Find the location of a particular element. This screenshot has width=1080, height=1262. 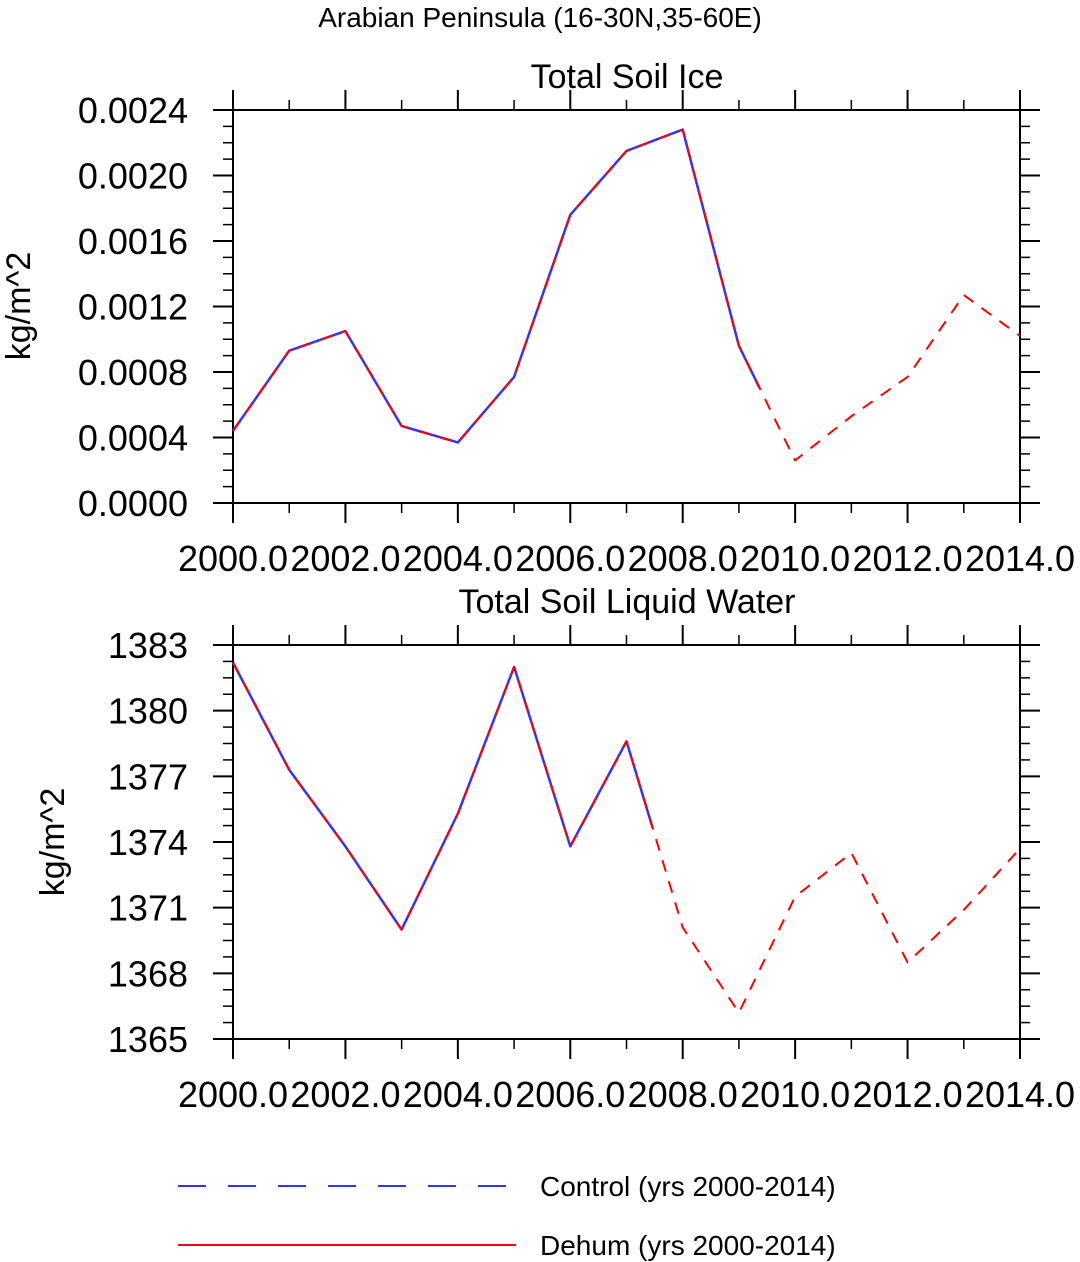

y-tick-label: 0.0004 is located at coordinates (133, 438).